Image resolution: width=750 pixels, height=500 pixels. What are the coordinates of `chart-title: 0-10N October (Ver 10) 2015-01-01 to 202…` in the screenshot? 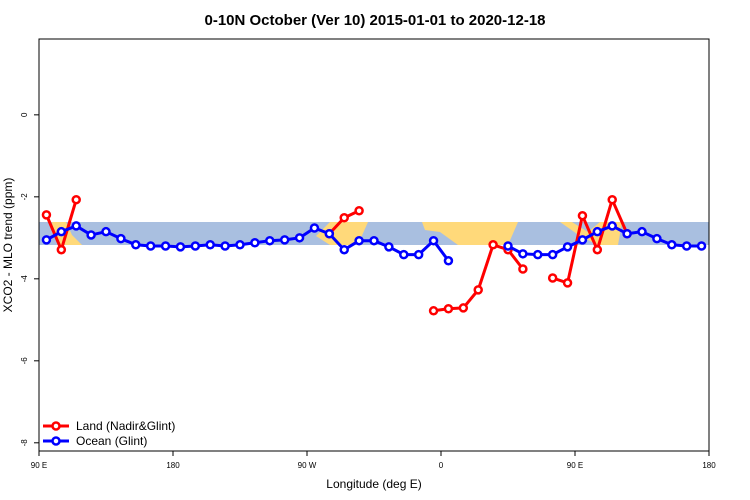 It's located at (374, 20).